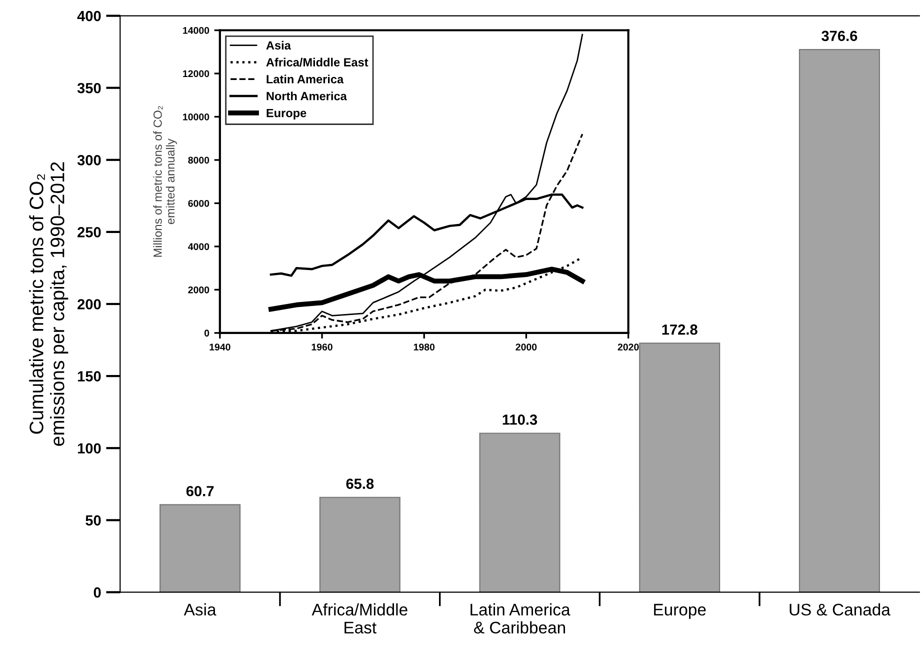 The width and height of the screenshot is (924, 658). Describe the element at coordinates (48, 304) in the screenshot. I see `y-axis-title: Cumulative metric tons of CO₂ emissions per capita, 1990–2012` at that location.